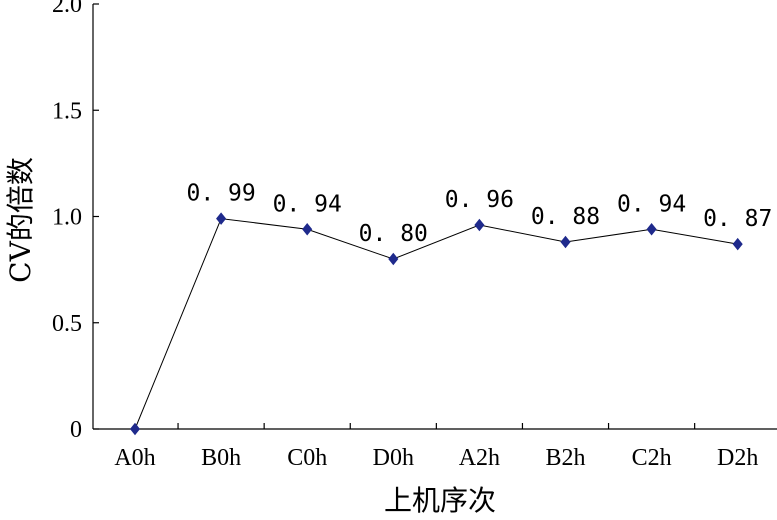 This screenshot has width=777, height=520. Describe the element at coordinates (393, 458) in the screenshot. I see `x-tick-label: D0h` at that location.